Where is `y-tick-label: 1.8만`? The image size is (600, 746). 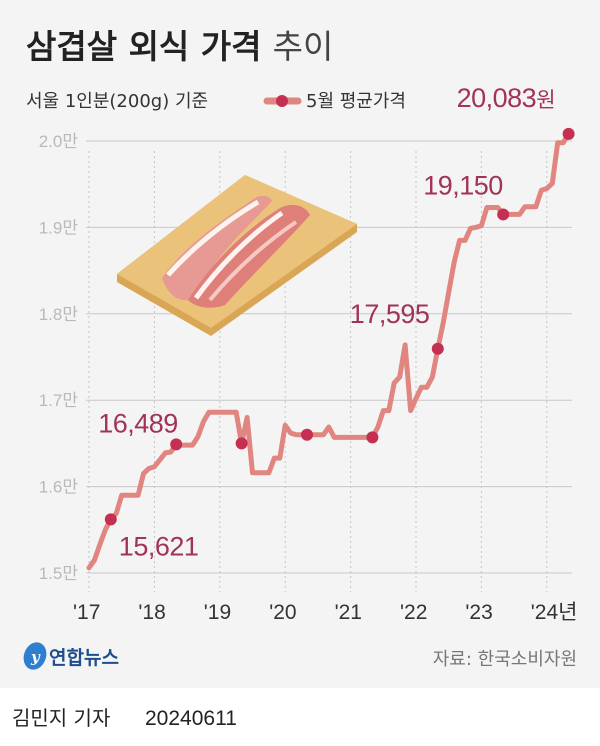 y-tick-label: 1.8만 is located at coordinates (59, 314).